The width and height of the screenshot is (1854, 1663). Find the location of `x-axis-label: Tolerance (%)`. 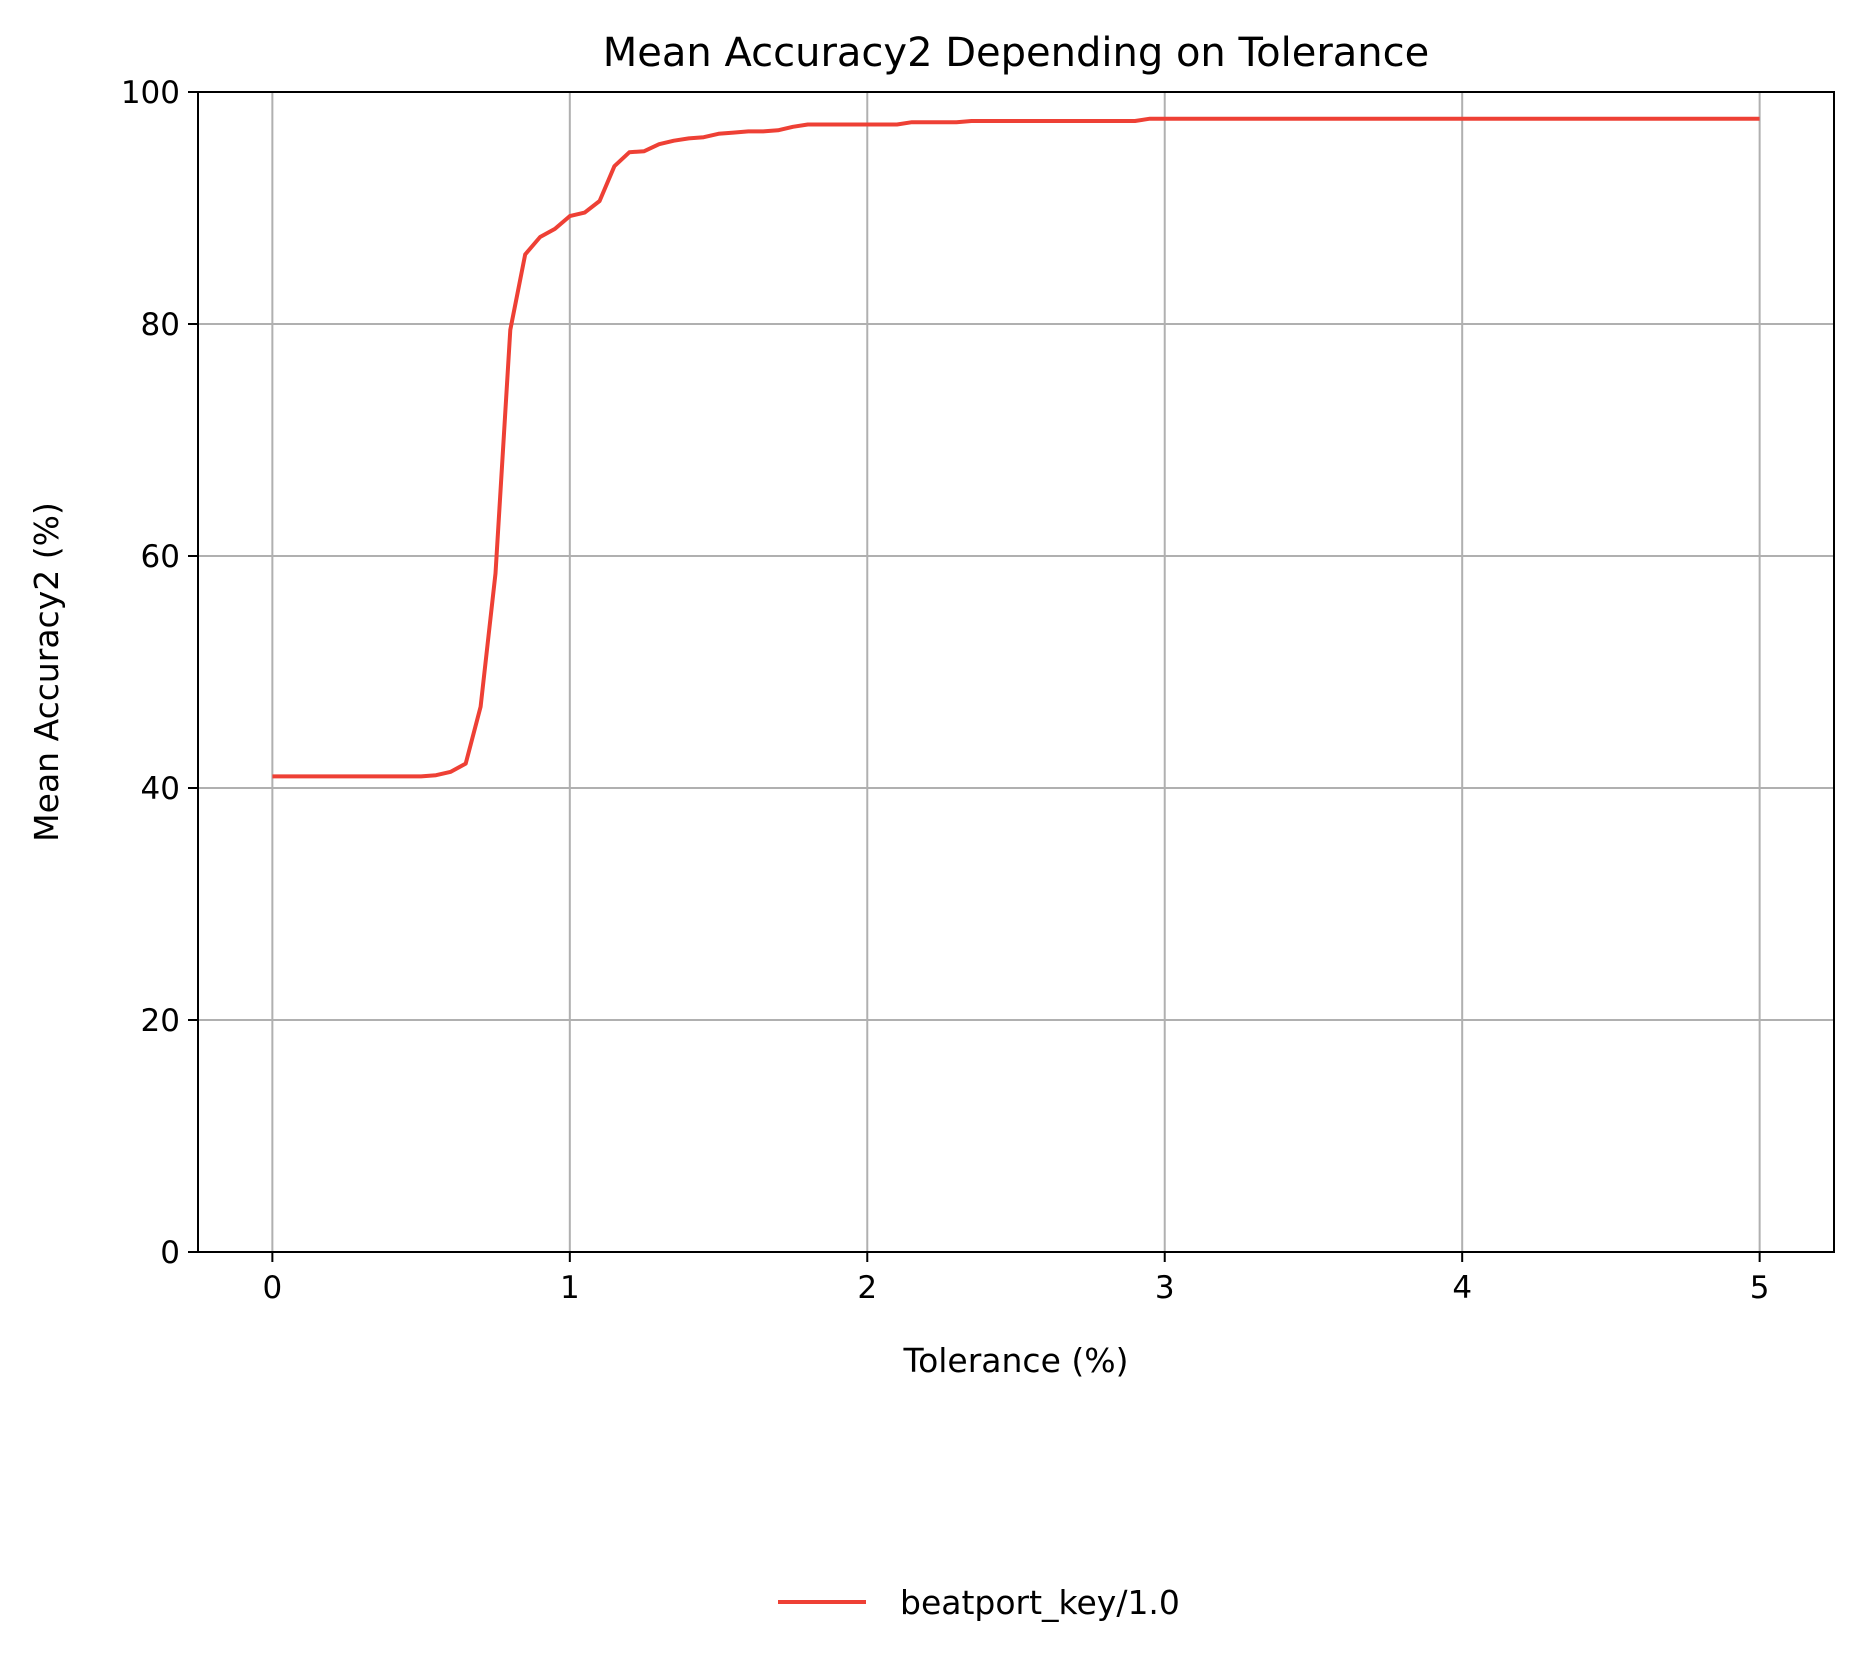

x-axis-label: Tolerance (%) is located at coordinates (1016, 1360).